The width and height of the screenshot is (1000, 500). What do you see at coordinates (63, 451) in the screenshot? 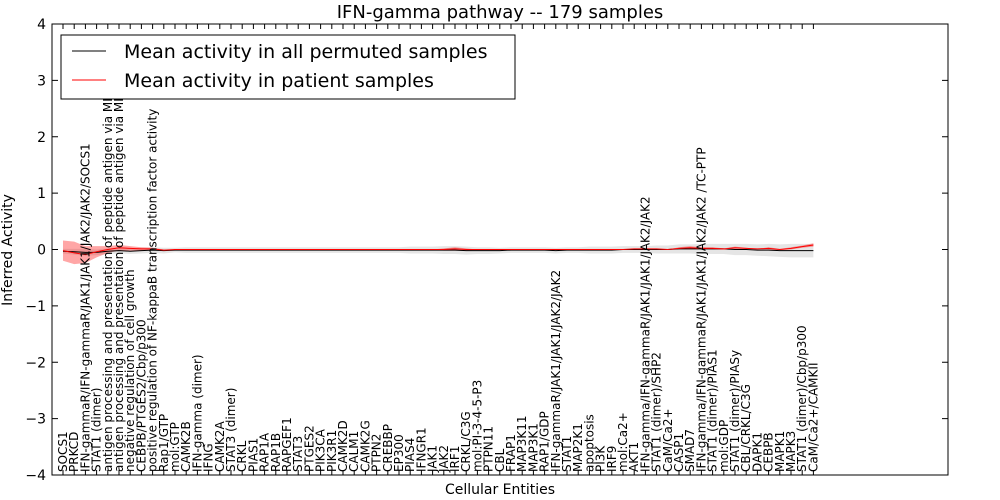
I see `x-tick-label: SOCS1` at bounding box center [63, 451].